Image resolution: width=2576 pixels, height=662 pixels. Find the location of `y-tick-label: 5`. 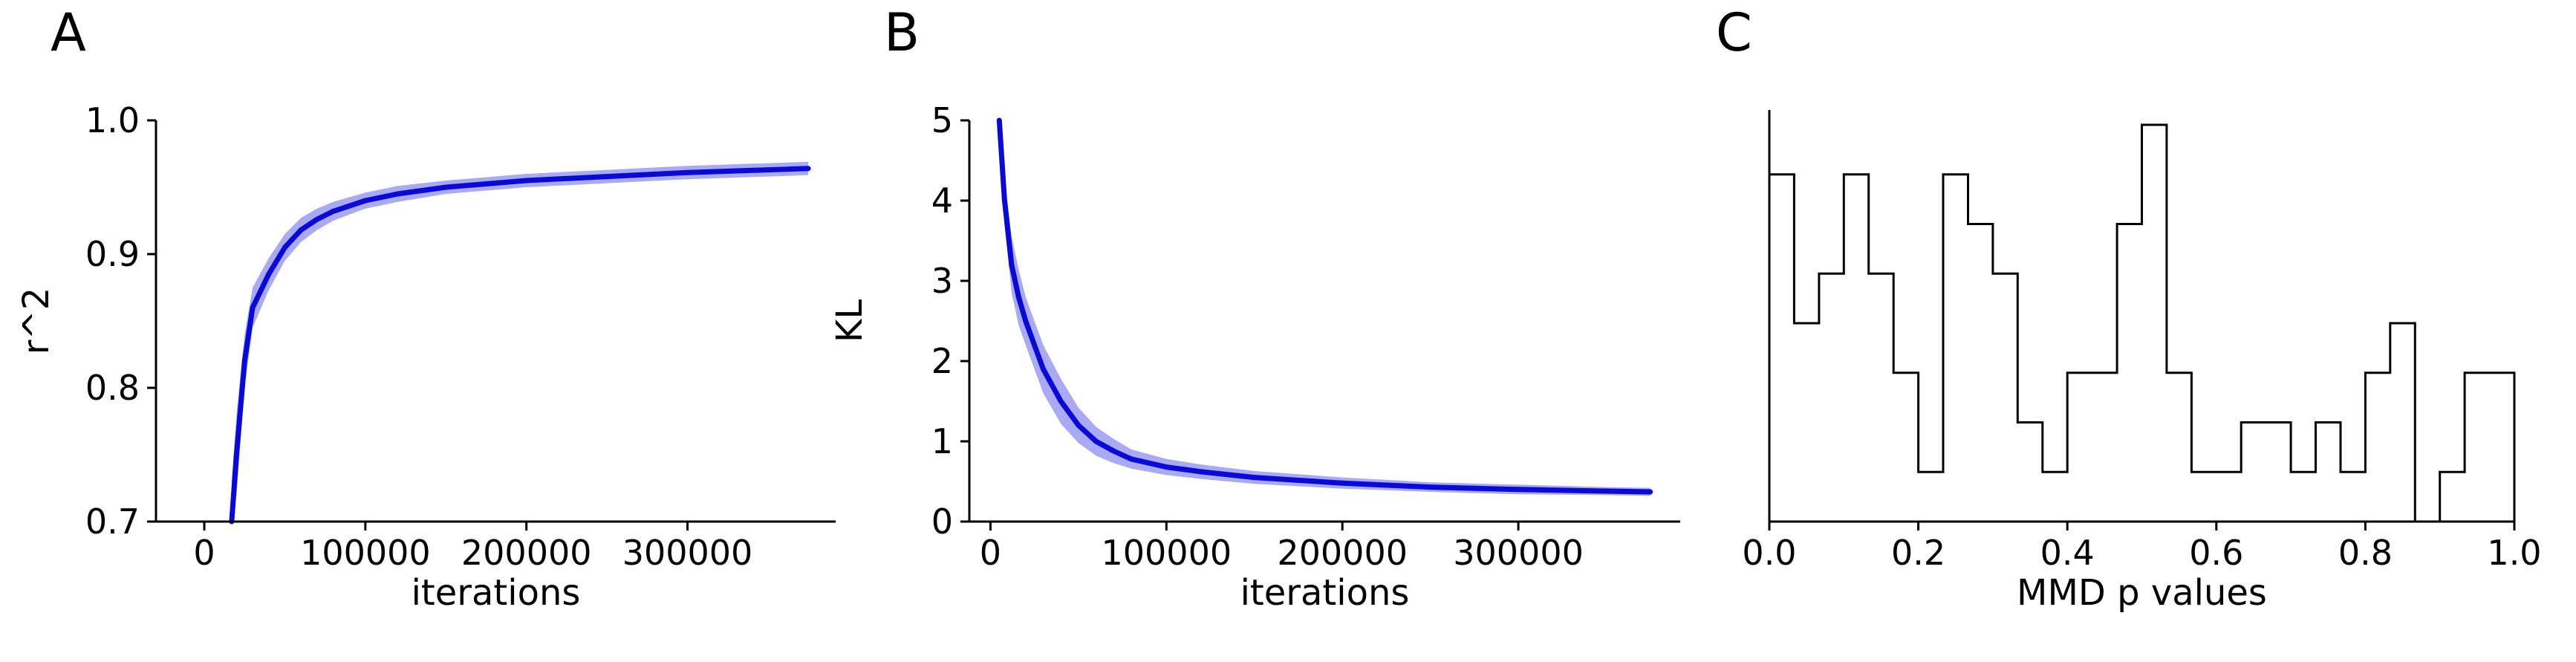

y-tick-label: 5 is located at coordinates (942, 120).